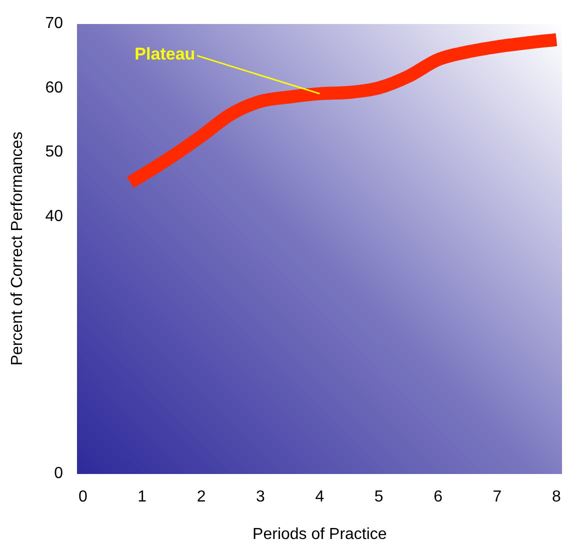 This screenshot has width=575, height=552. I want to click on x-tick-label: 5, so click(379, 497).